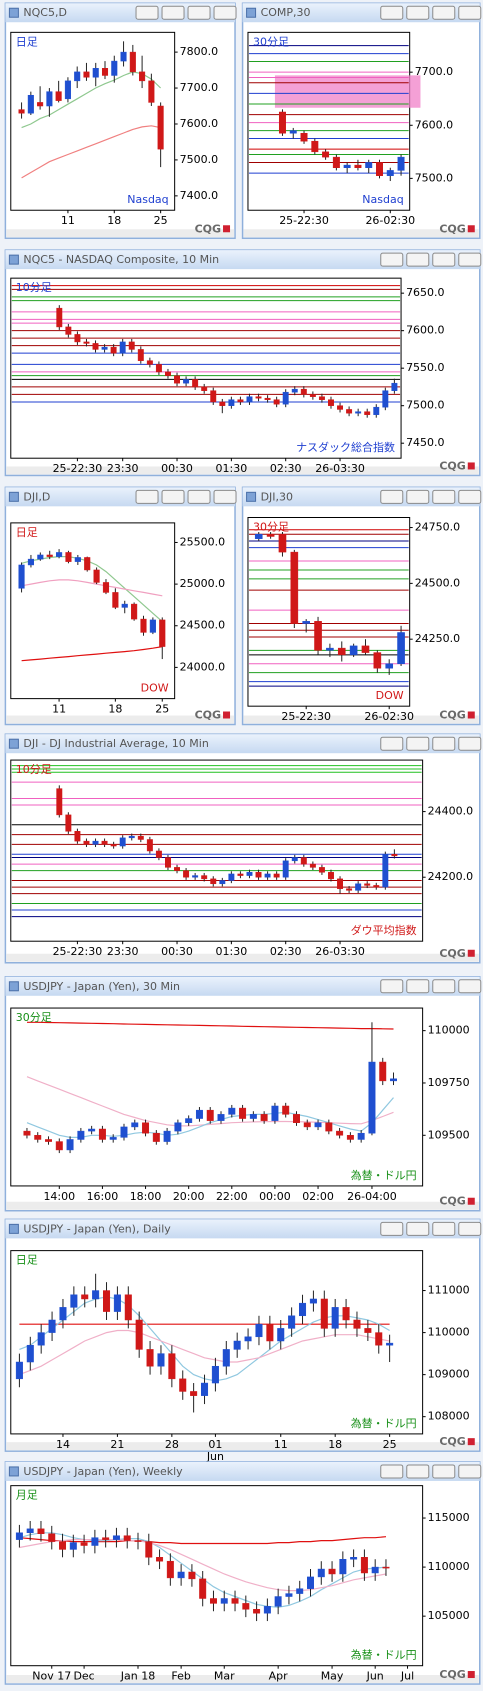  I want to click on status-strip, so click(361, 233).